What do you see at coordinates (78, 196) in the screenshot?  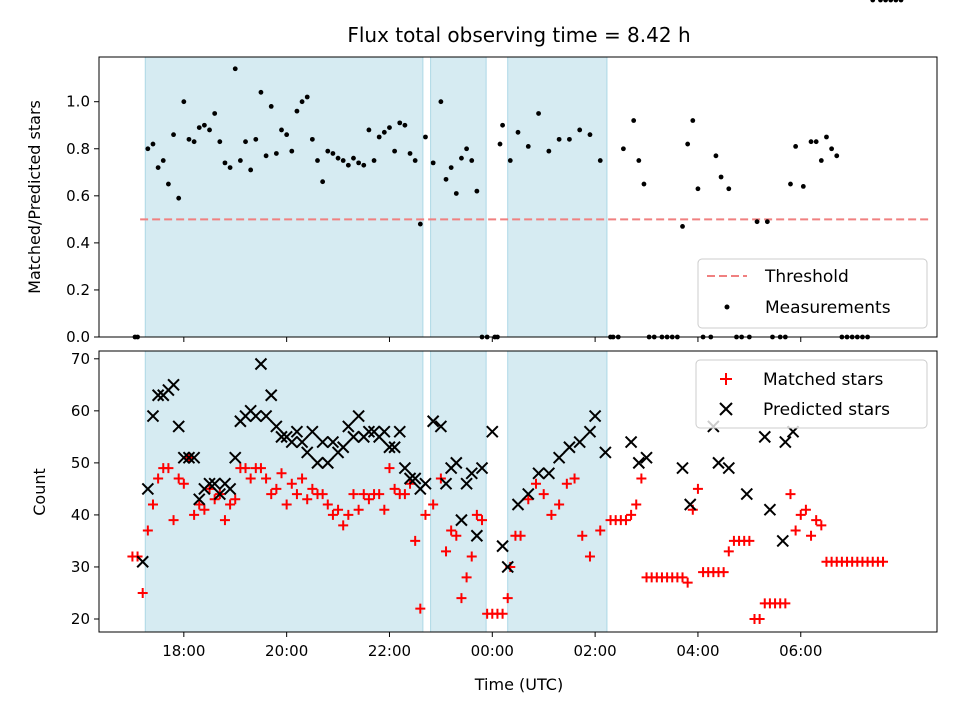 I see `y-tick-label: 0.6` at bounding box center [78, 196].